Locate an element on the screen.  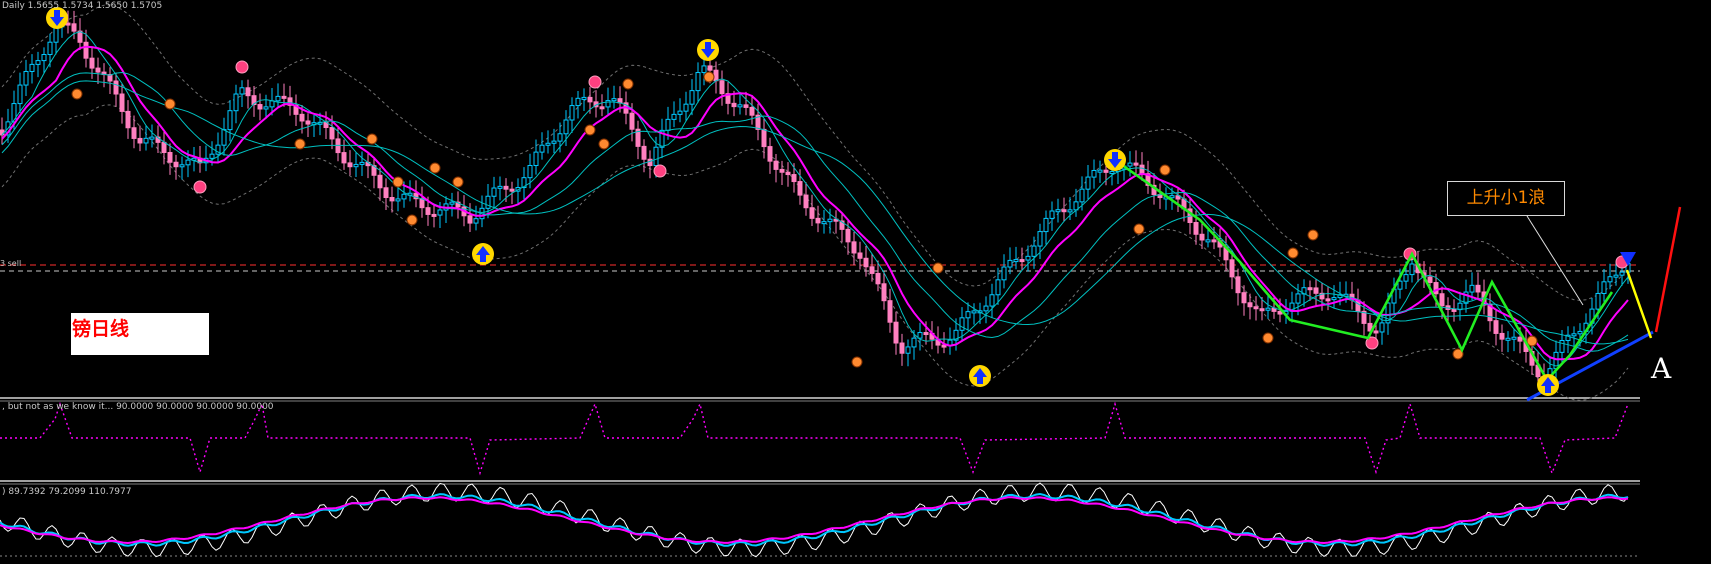
oscillator-cyan-line is located at coordinates (814, 519).